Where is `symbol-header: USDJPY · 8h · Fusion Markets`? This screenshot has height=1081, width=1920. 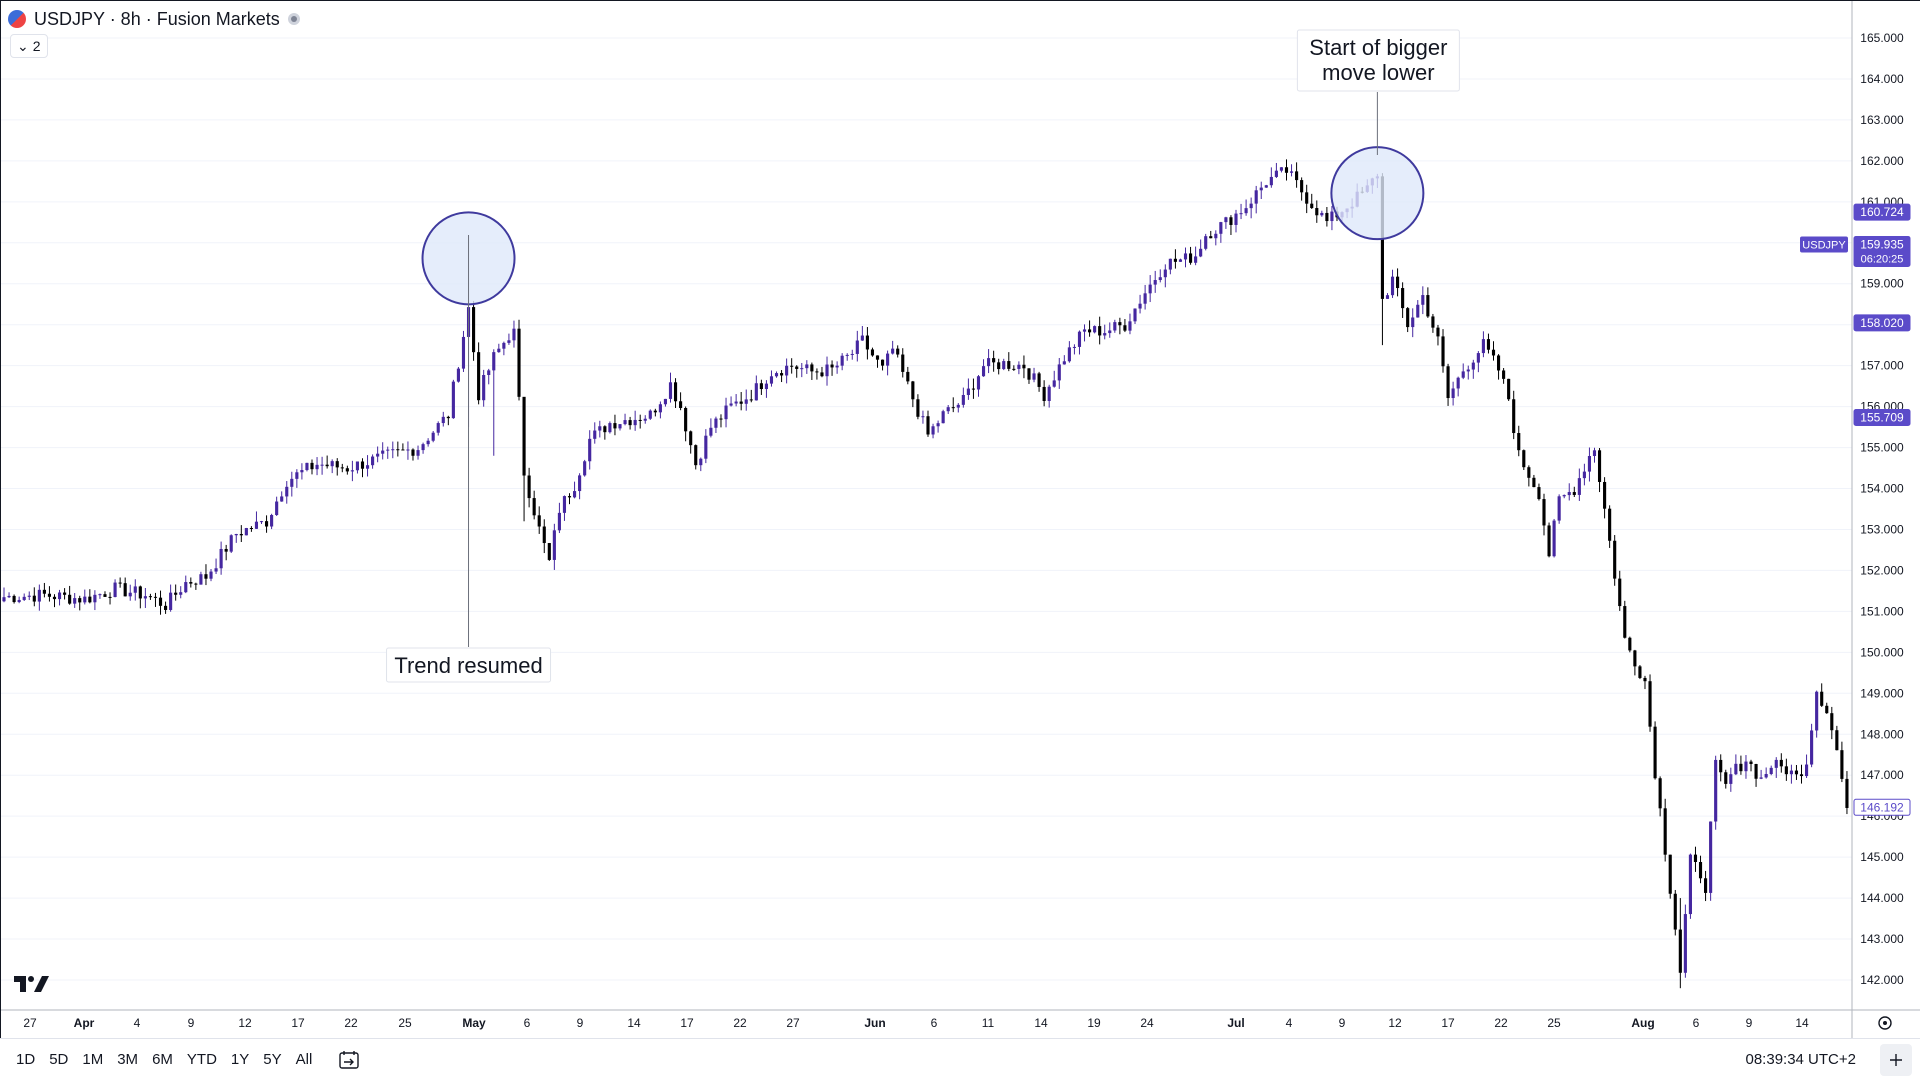 symbol-header: USDJPY · 8h · Fusion Markets is located at coordinates (154, 19).